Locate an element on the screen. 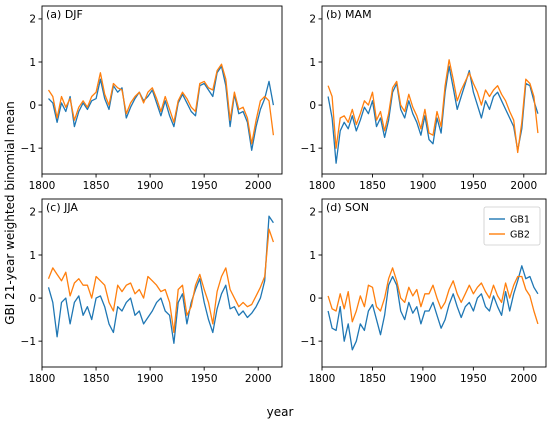 Image resolution: width=550 pixels, height=430 pixels. panel-title: (a) DJF is located at coordinates (64, 14).